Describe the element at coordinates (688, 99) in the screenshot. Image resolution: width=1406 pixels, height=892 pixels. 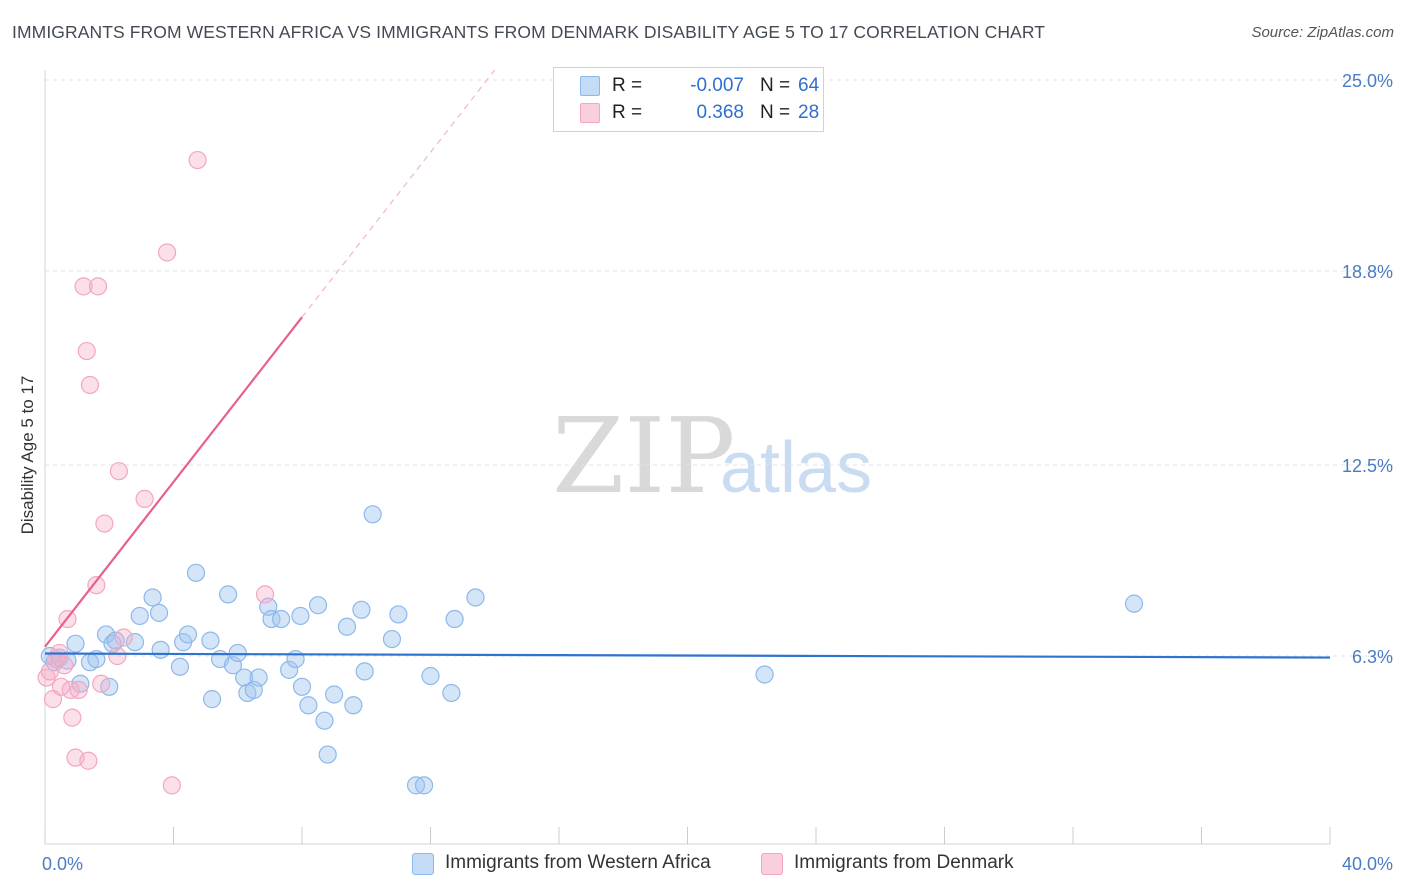
I see `stats-box: R = -0.007 N = 64 R = 0.368 N = 28` at that location.